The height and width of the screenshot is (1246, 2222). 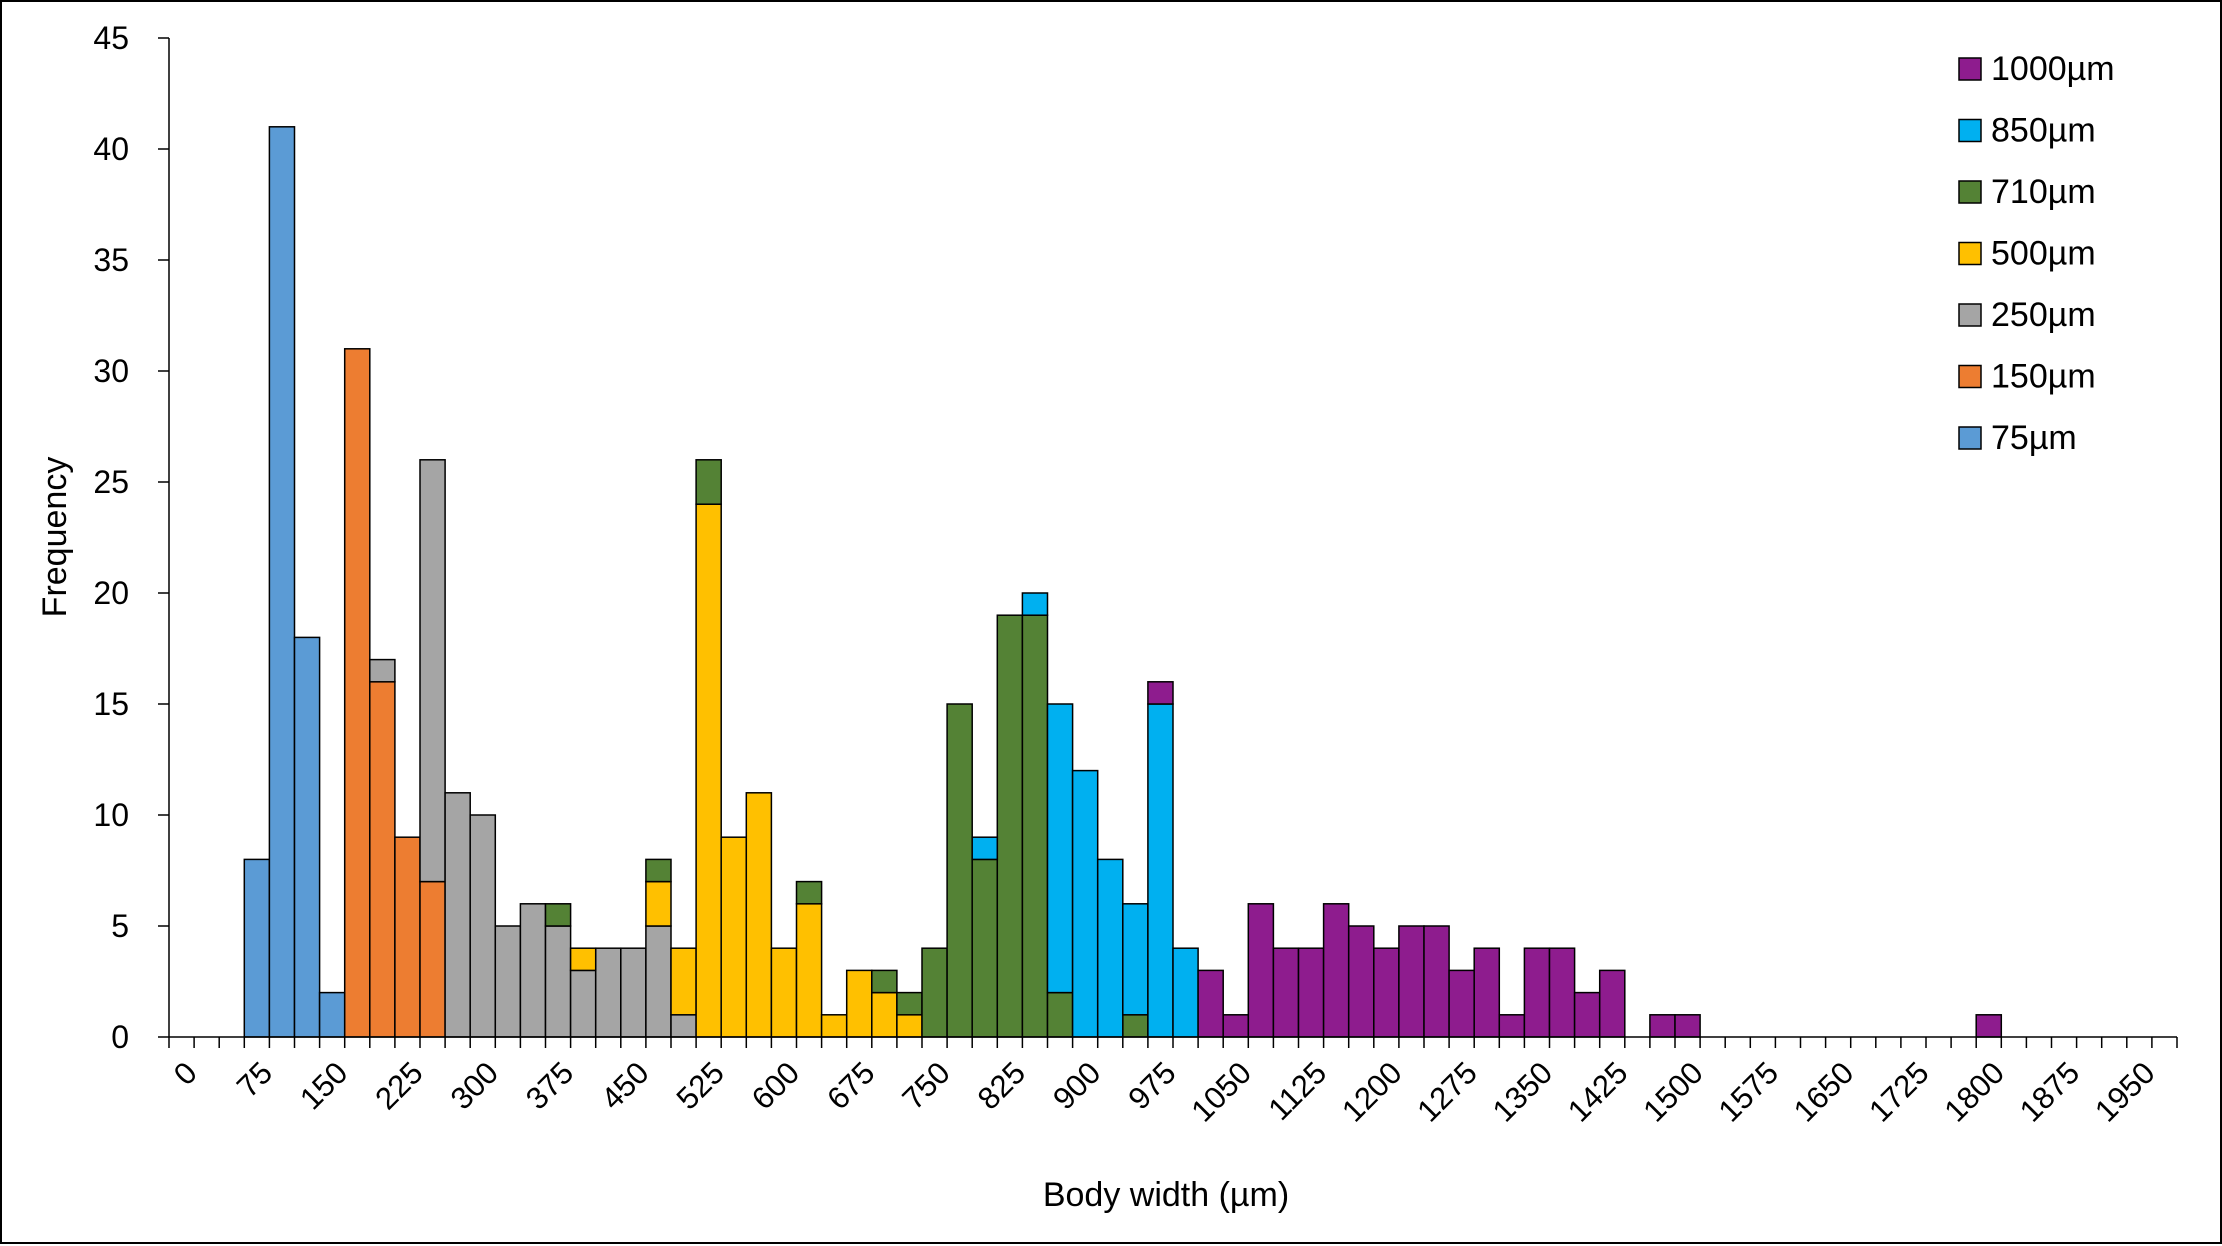 I want to click on x-axis-title: Body width (µm), so click(x=1166, y=1195).